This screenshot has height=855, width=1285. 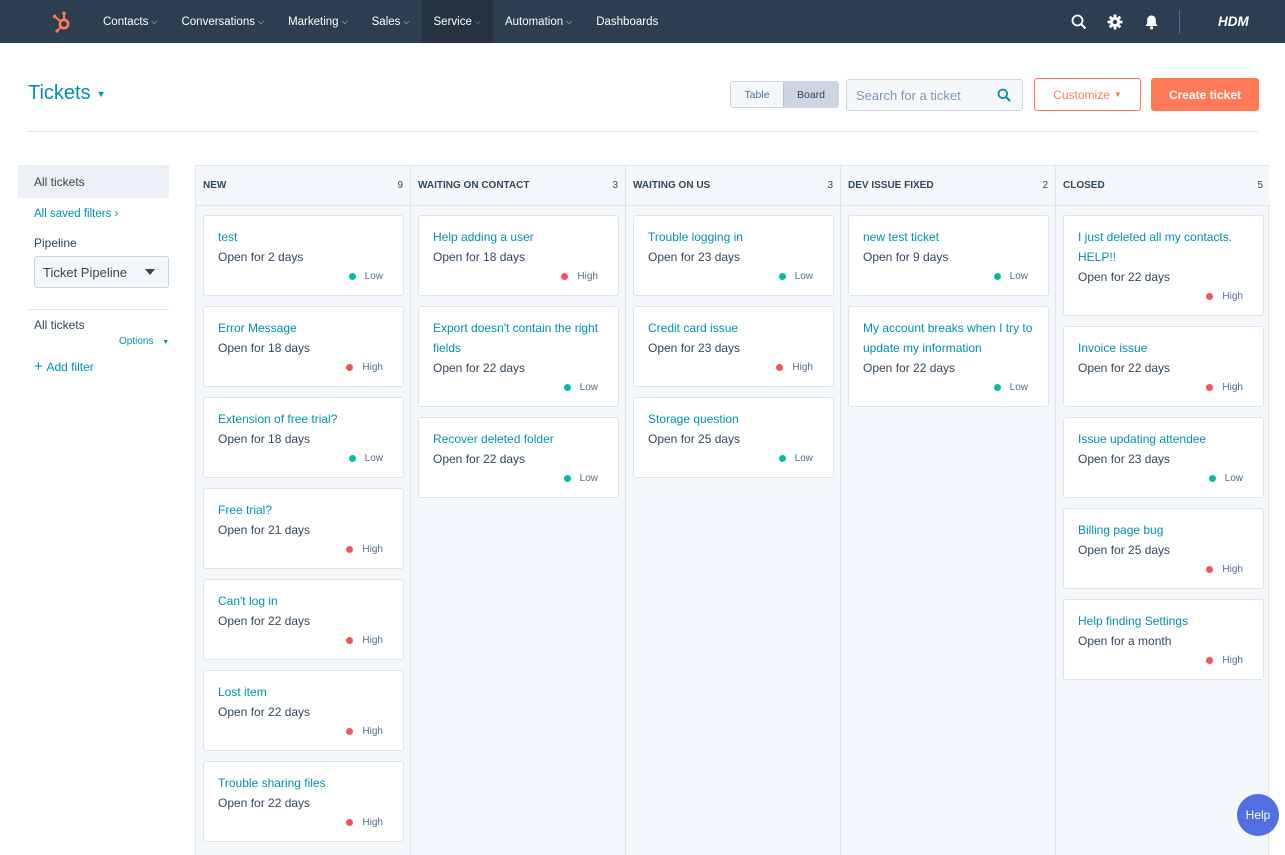 I want to click on nav-item-contacts: Contacts ⌵, so click(x=130, y=21).